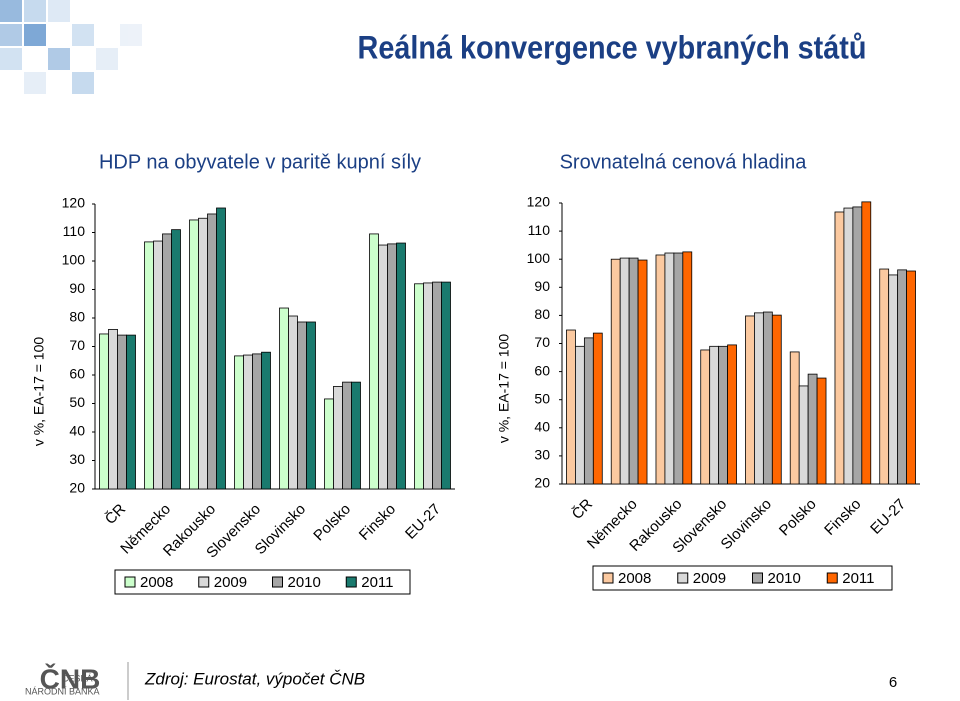  I want to click on slide-title: Reálná konvergence vybraných států, so click(612, 48).